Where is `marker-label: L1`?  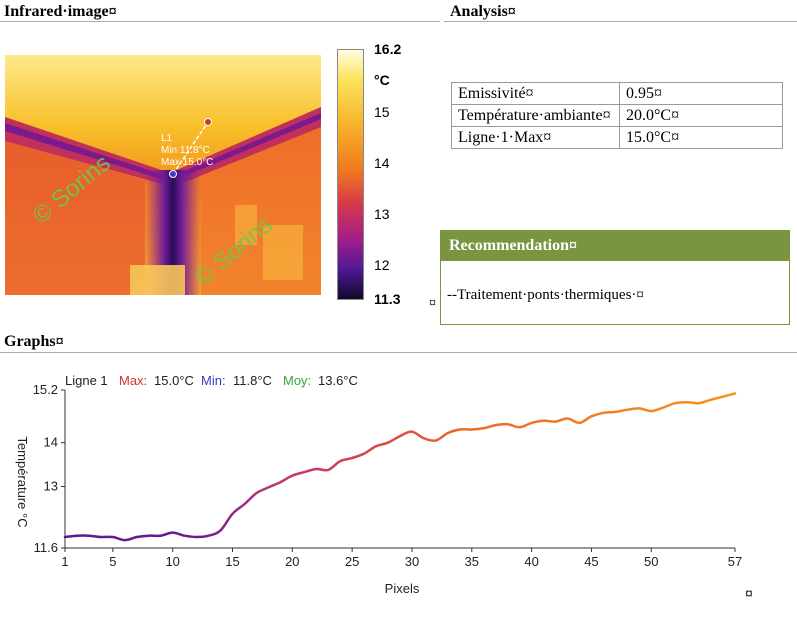 marker-label: L1 is located at coordinates (167, 138).